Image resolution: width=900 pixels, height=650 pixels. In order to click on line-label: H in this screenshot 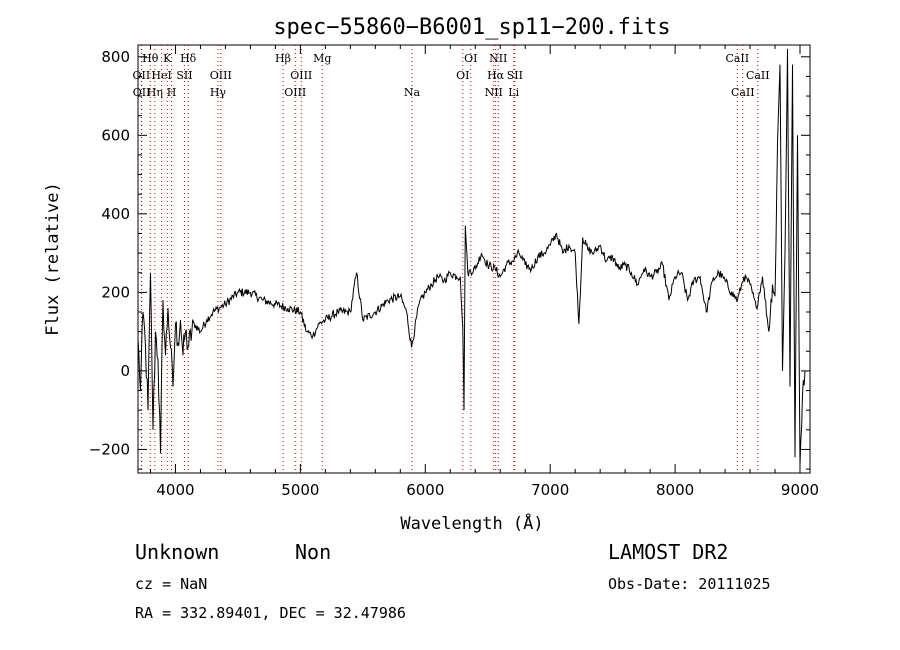, I will do `click(172, 92)`.